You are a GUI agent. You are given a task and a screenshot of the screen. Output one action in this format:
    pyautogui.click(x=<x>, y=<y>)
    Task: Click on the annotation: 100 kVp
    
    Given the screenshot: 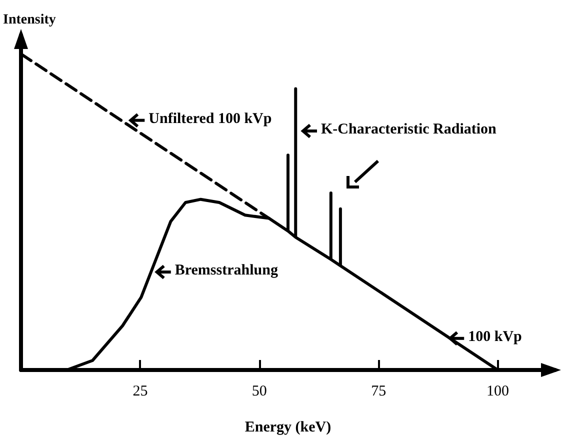 What is the action you would take?
    pyautogui.click(x=495, y=336)
    